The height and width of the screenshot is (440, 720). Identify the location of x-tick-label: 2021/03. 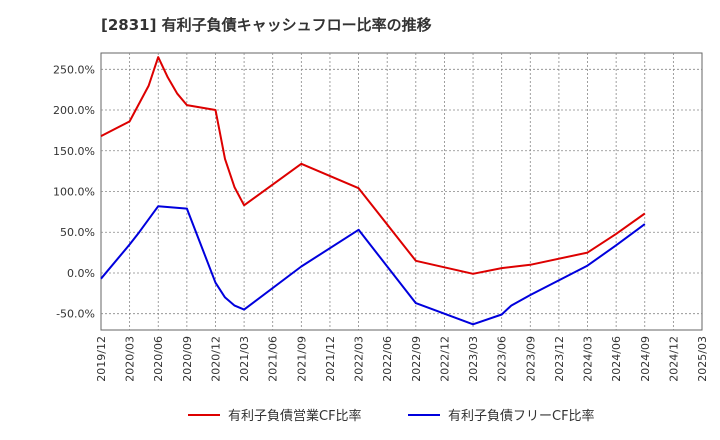
(244, 359).